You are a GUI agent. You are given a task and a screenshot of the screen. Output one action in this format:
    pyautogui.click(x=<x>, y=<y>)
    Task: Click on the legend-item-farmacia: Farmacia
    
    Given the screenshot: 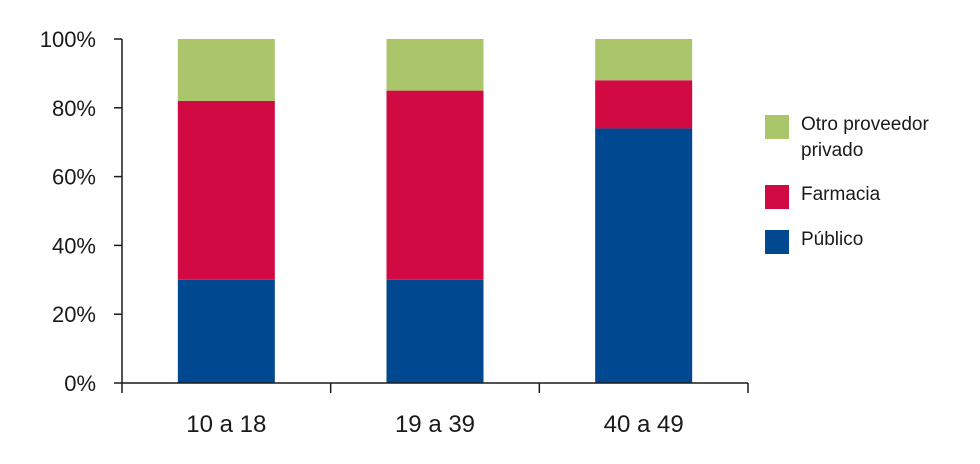 What is the action you would take?
    pyautogui.click(x=870, y=195)
    